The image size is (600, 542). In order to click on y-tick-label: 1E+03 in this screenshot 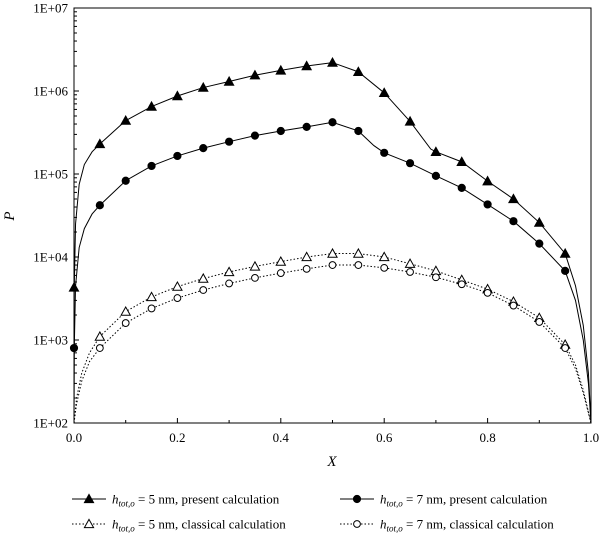, I will do `click(50, 340)`.